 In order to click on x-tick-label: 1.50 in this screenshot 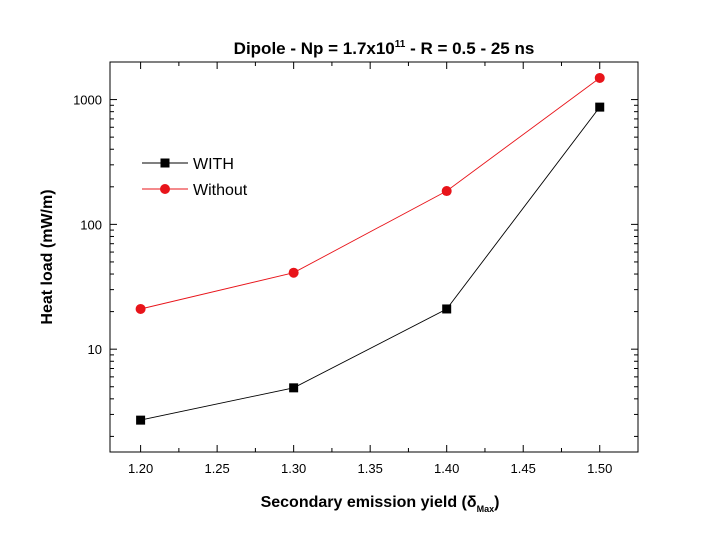, I will do `click(599, 468)`.